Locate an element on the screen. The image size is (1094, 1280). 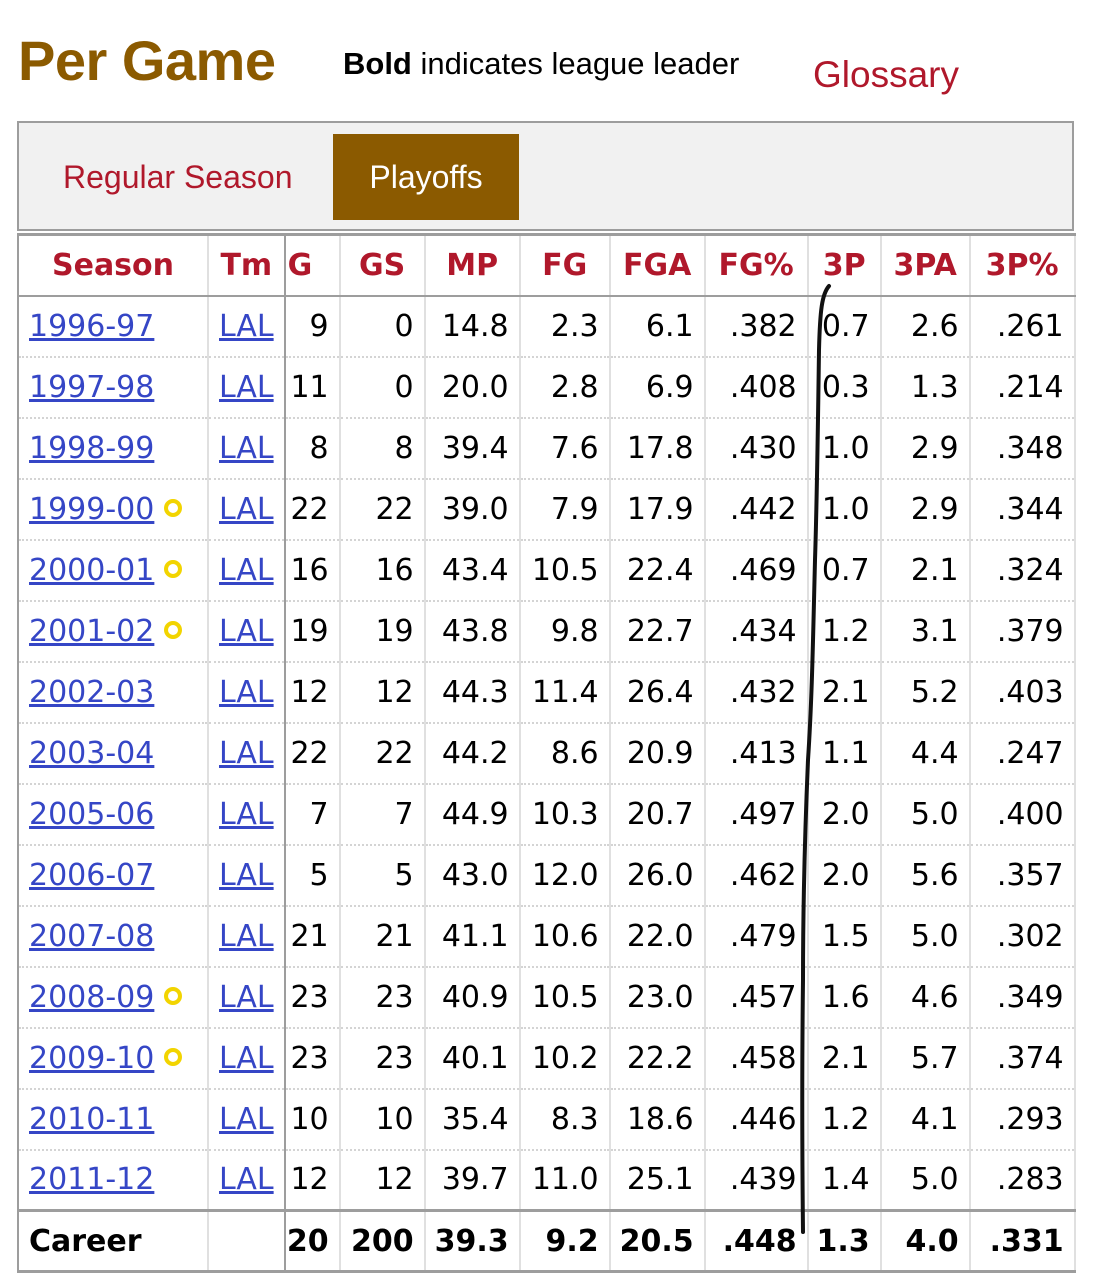
cell-fg: 10.5 is located at coordinates (564, 997).